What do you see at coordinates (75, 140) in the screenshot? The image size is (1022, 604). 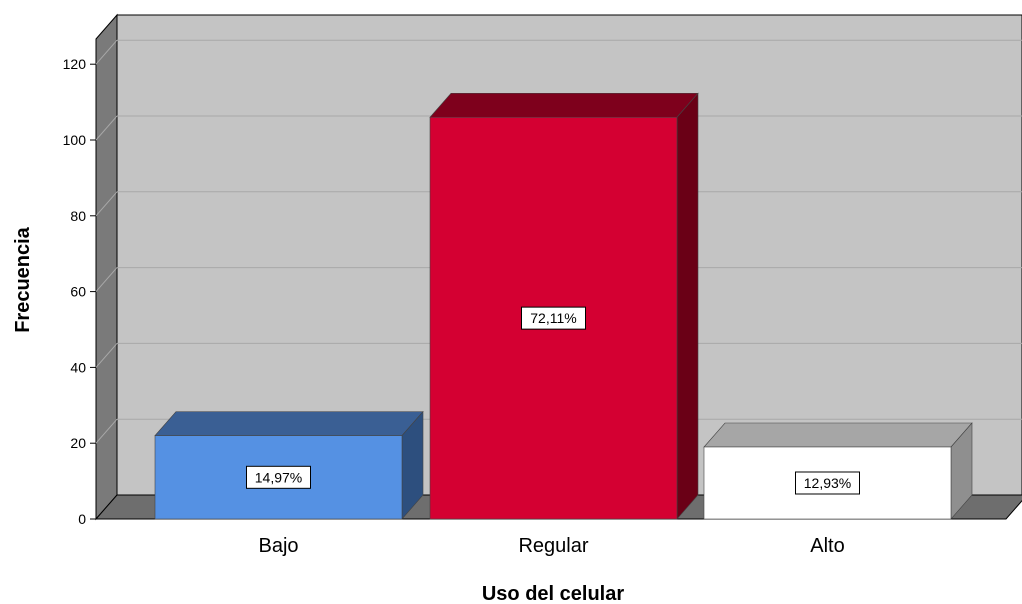 I see `y-tick-label: 100` at bounding box center [75, 140].